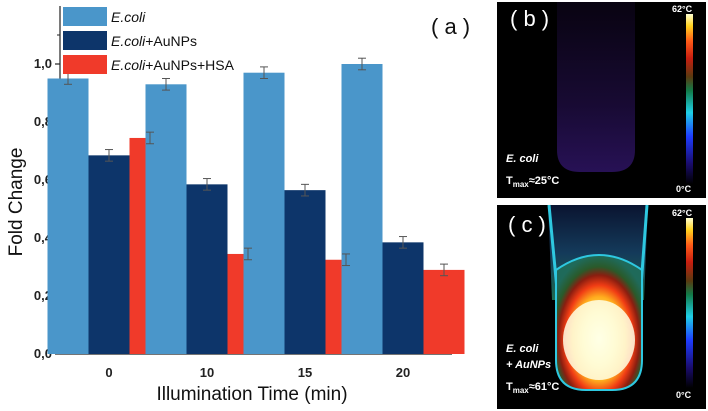 The width and height of the screenshot is (708, 411). What do you see at coordinates (532, 182) in the screenshot?
I see `tmax-readout: Tmax≈25°C` at bounding box center [532, 182].